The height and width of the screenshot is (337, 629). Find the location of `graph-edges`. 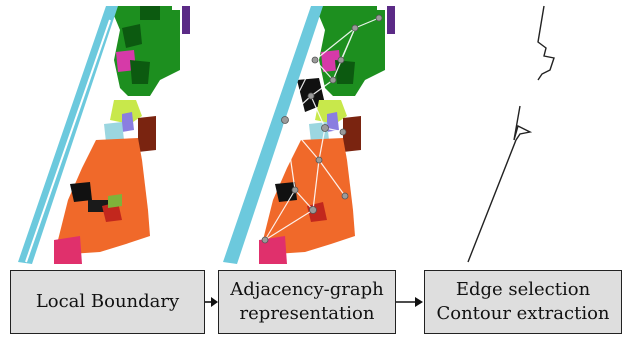

graph-edges is located at coordinates (319, 129).